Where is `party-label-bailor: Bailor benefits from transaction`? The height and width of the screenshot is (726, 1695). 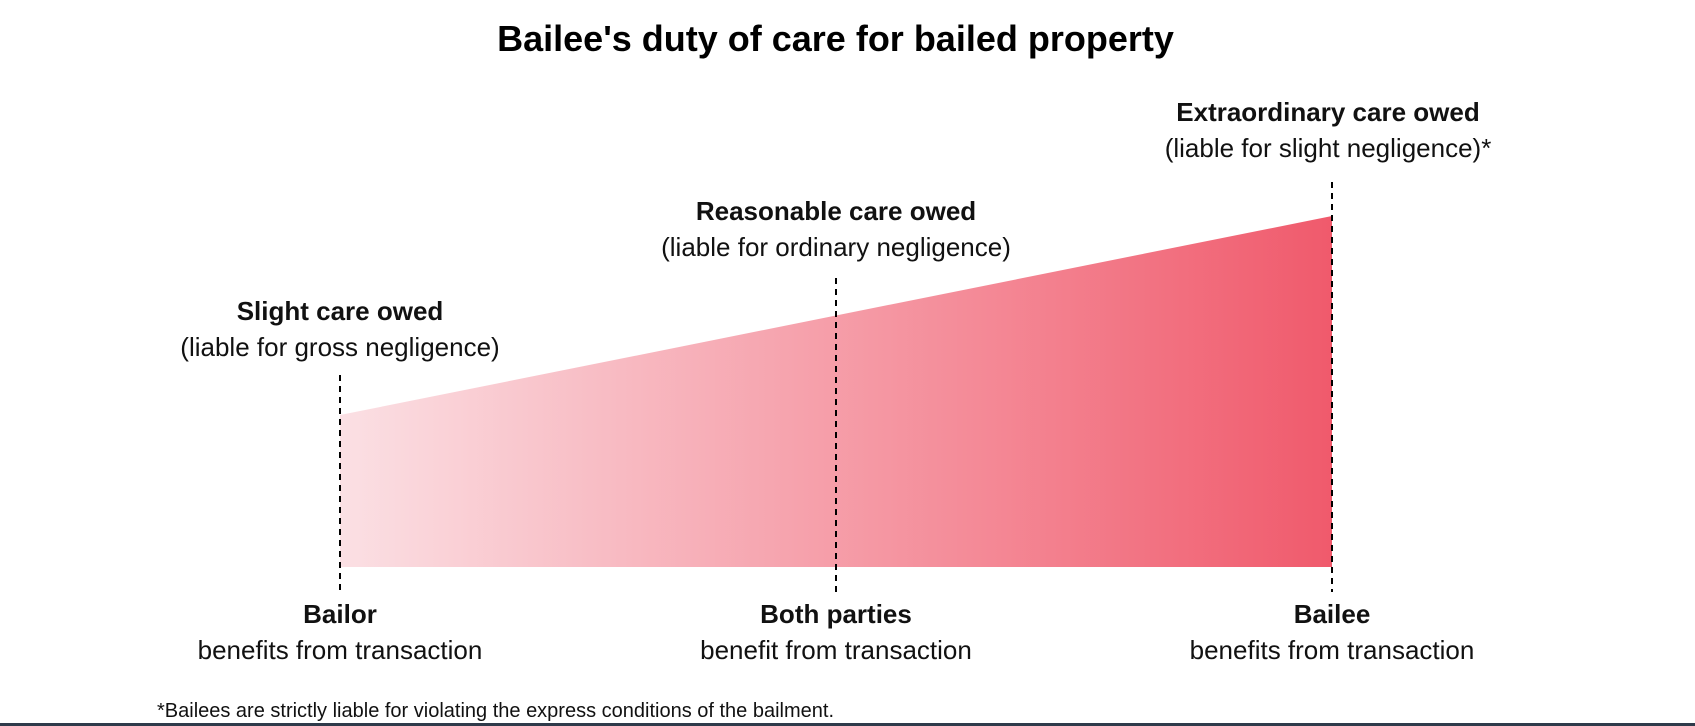 party-label-bailor: Bailor benefits from transaction is located at coordinates (340, 632).